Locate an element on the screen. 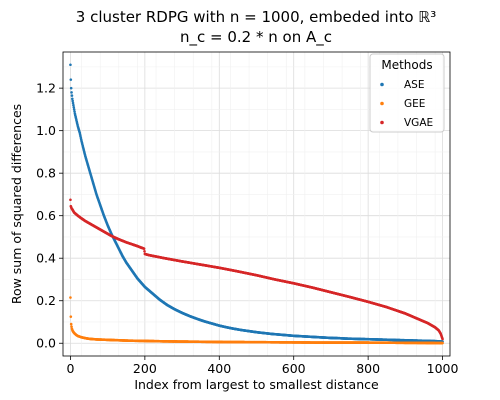 The width and height of the screenshot is (500, 400). x-tick-label: 600 is located at coordinates (294, 368).